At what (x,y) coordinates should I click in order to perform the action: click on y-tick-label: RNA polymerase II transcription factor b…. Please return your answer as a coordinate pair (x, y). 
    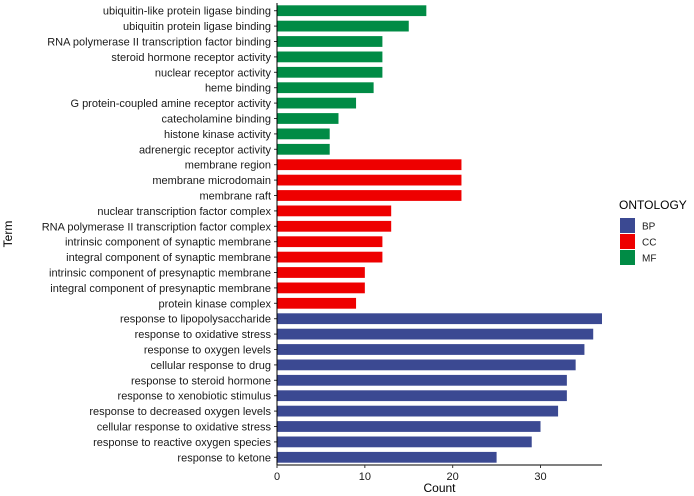
    Looking at the image, I should click on (159, 43).